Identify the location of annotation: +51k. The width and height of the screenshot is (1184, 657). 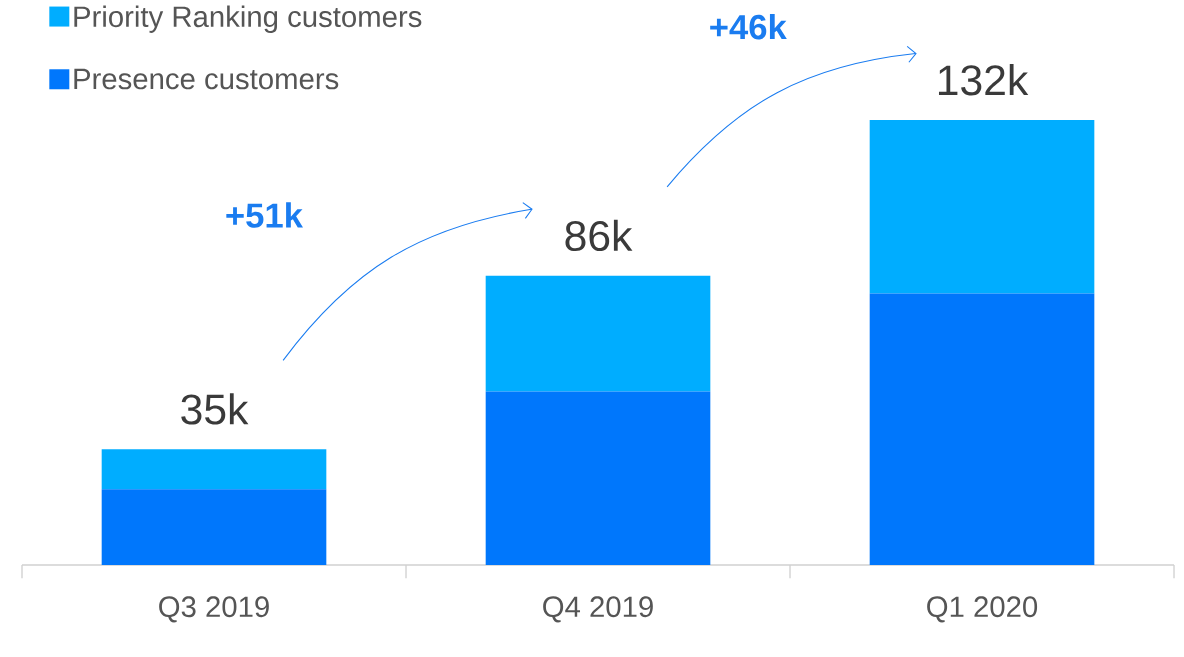
(264, 215).